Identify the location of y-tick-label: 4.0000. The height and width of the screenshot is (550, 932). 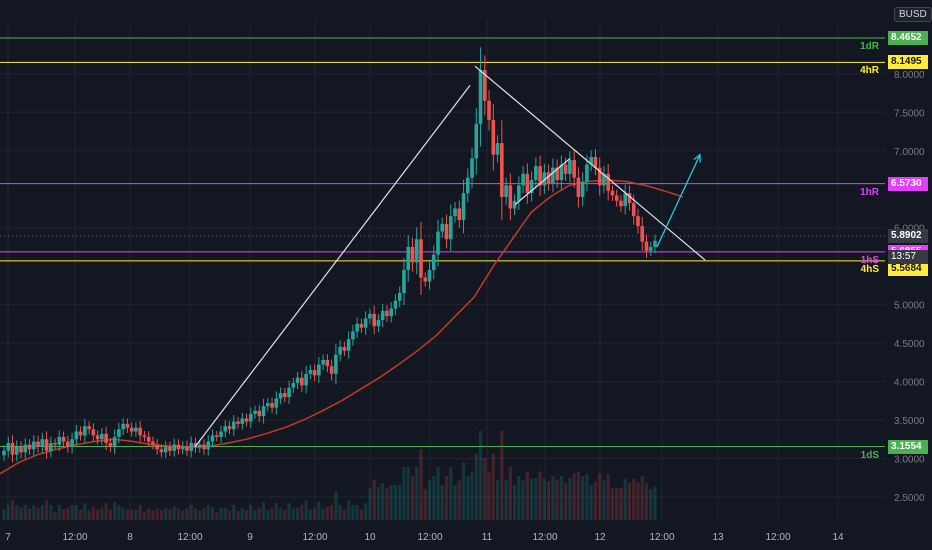
(909, 383).